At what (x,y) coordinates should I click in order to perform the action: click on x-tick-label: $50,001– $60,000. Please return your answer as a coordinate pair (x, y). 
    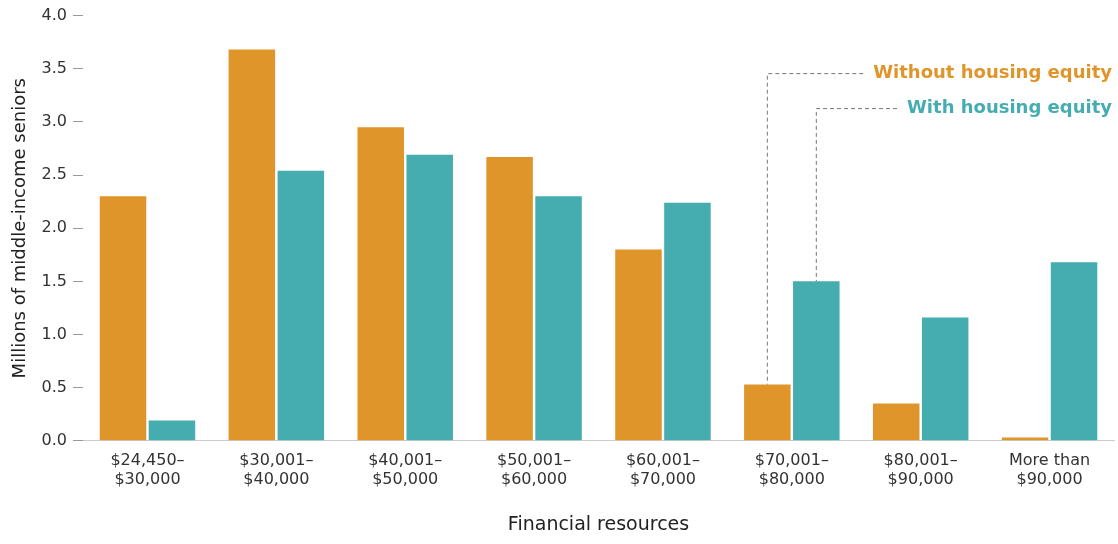
    Looking at the image, I should click on (534, 468).